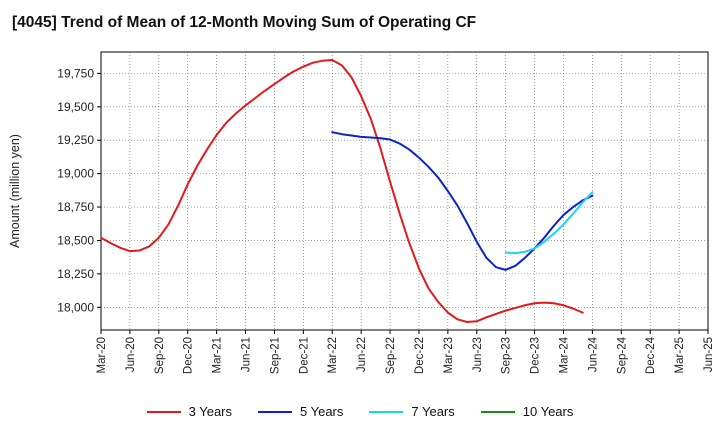 Image resolution: width=720 pixels, height=440 pixels. I want to click on x-tick-label: Dec-20, so click(189, 355).